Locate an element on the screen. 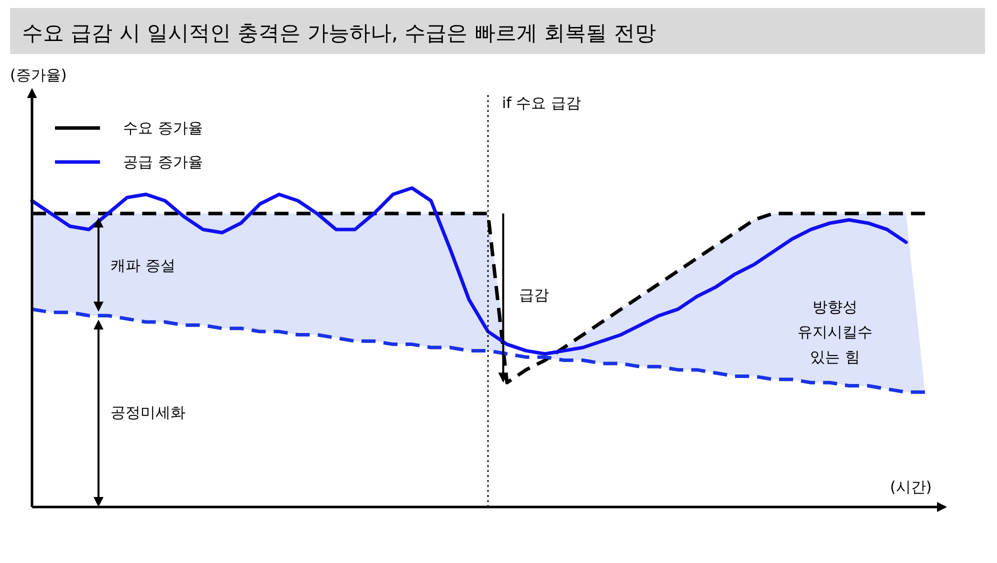 This screenshot has height=563, width=997. annotation: 캐파 증설 is located at coordinates (143, 265).